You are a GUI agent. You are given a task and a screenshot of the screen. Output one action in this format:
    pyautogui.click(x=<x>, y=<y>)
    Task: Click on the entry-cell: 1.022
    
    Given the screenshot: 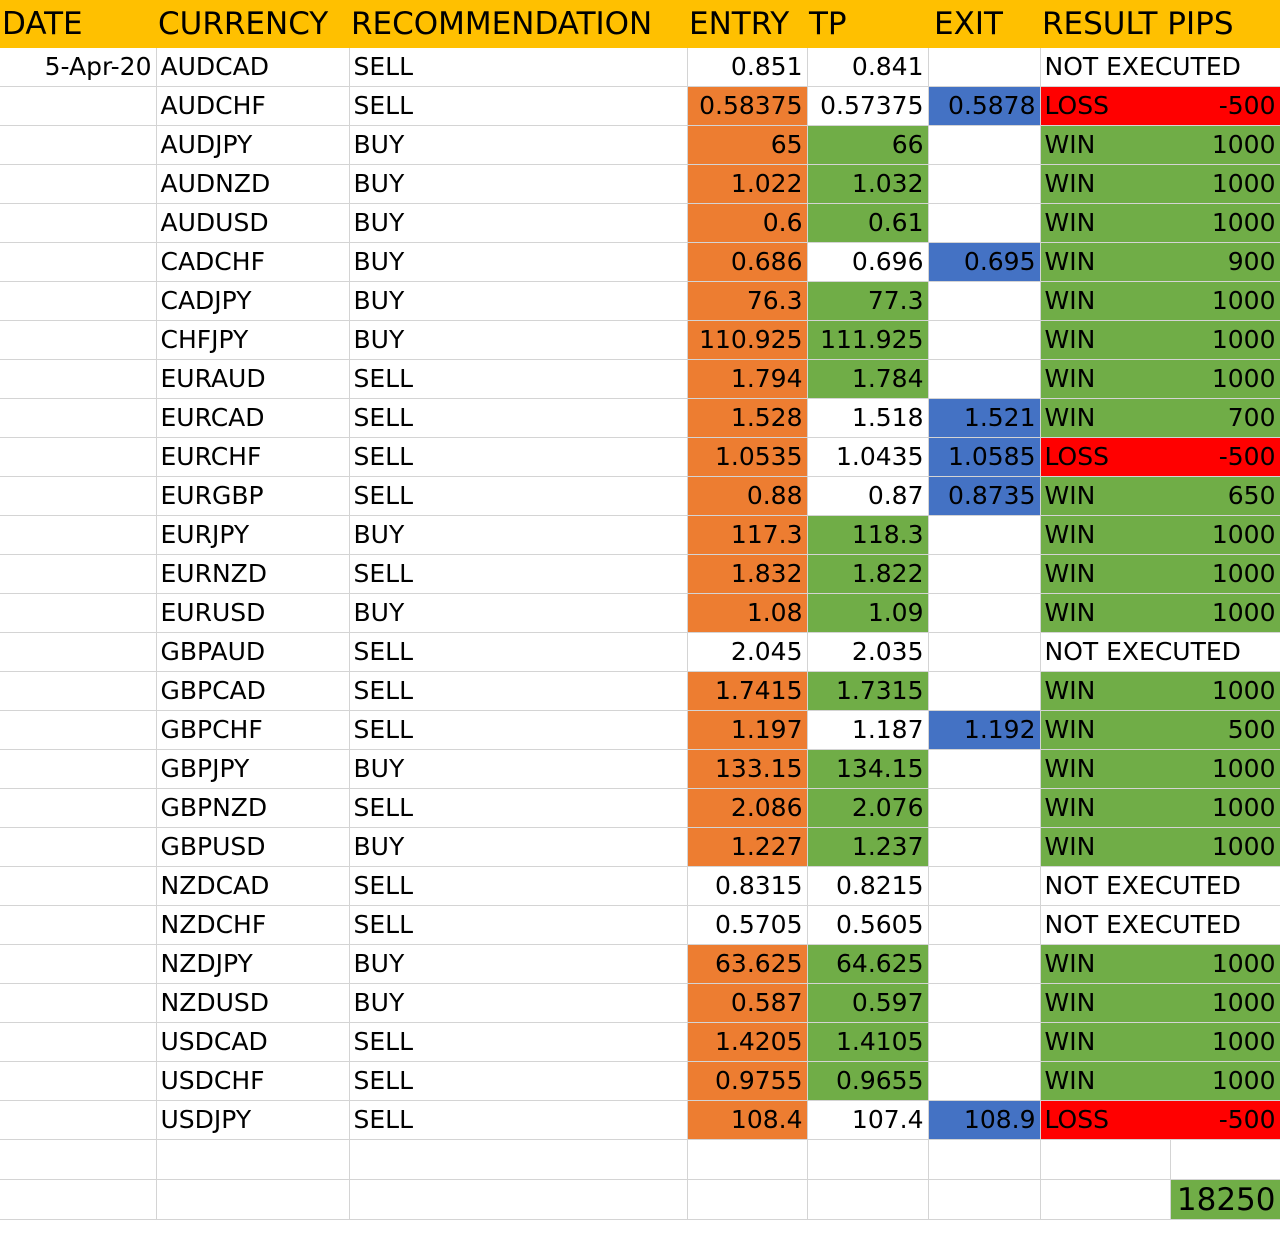 What is the action you would take?
    pyautogui.click(x=747, y=184)
    